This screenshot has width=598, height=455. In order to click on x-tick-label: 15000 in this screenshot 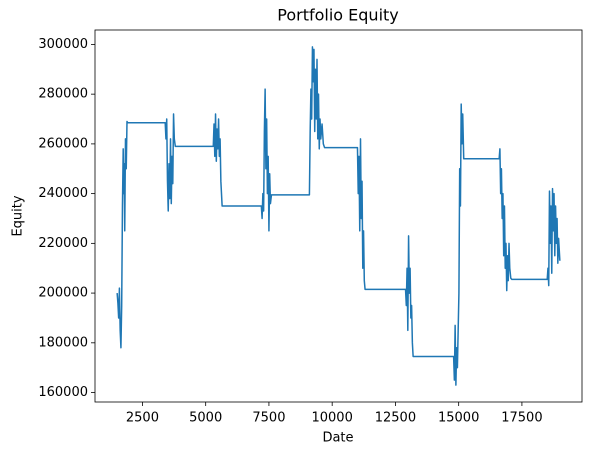, I will do `click(458, 418)`.